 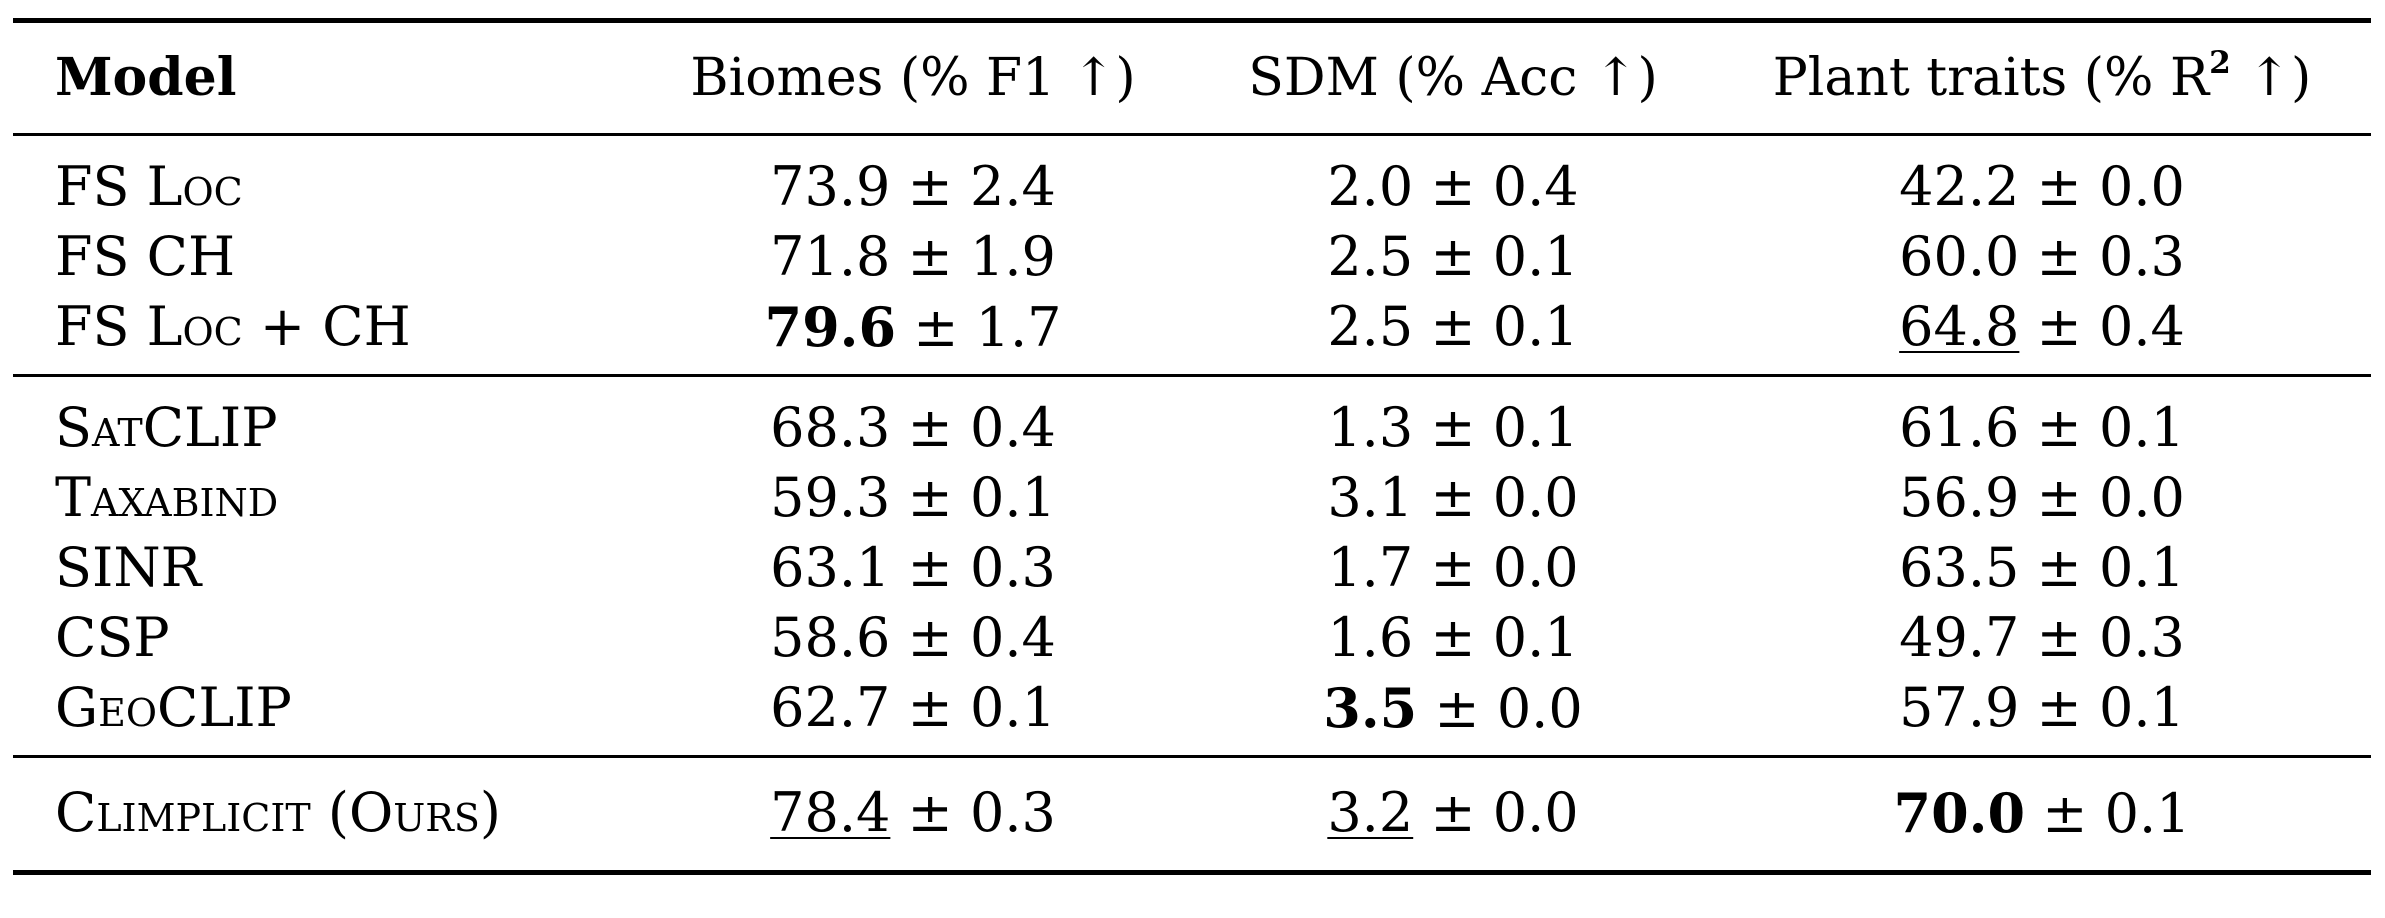 I want to click on table-row: SINR 63.1 ± 0.3 1.7 ± 0.0 63.5 ± 0.1, so click(x=1192, y=568).